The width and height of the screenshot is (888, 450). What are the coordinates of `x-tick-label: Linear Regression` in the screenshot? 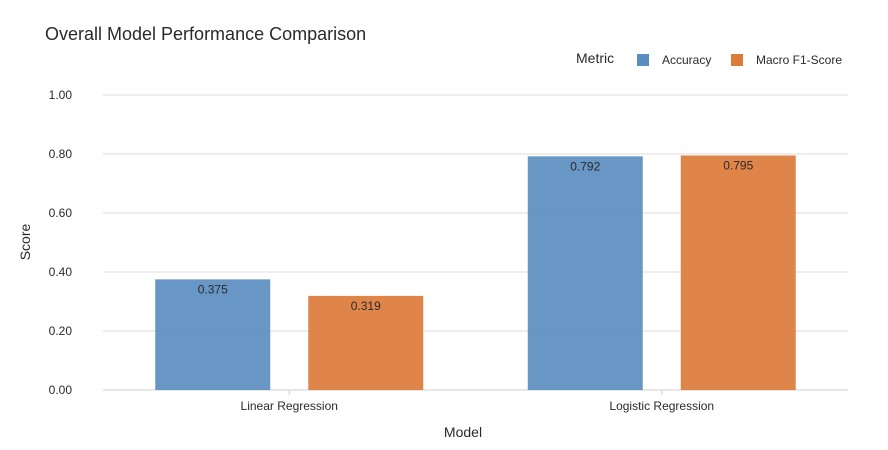 It's located at (289, 406).